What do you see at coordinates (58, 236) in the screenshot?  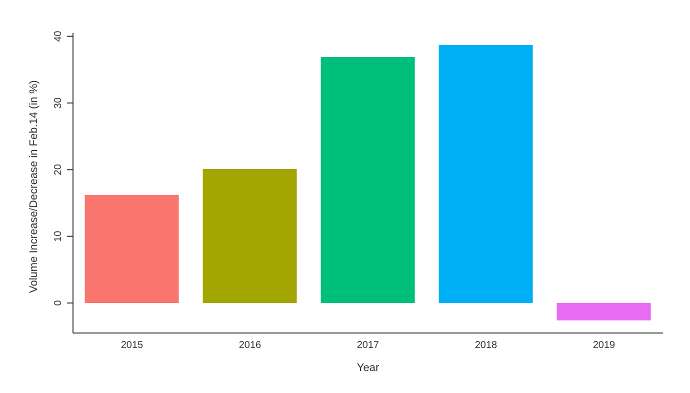 I see `y-tick-label: 10` at bounding box center [58, 236].